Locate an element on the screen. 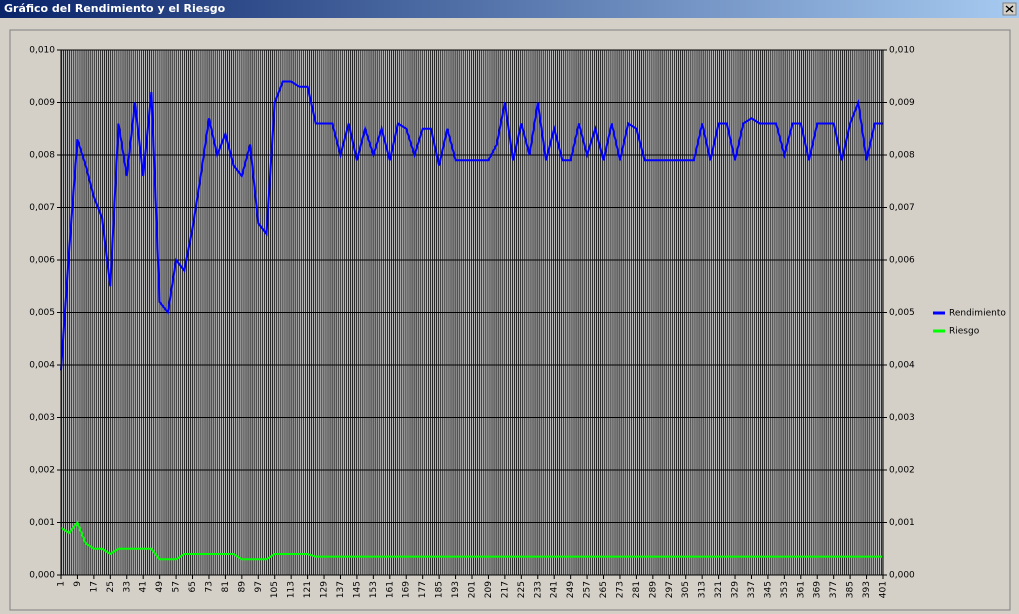 The height and width of the screenshot is (614, 1019). x-tick-label: 305 is located at coordinates (686, 589).